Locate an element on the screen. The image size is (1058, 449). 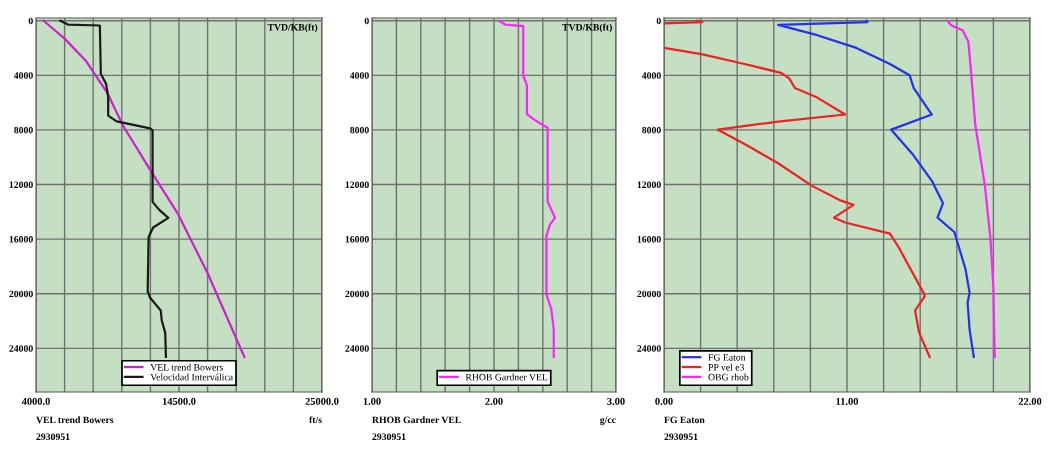
text: g/cc is located at coordinates (608, 421).